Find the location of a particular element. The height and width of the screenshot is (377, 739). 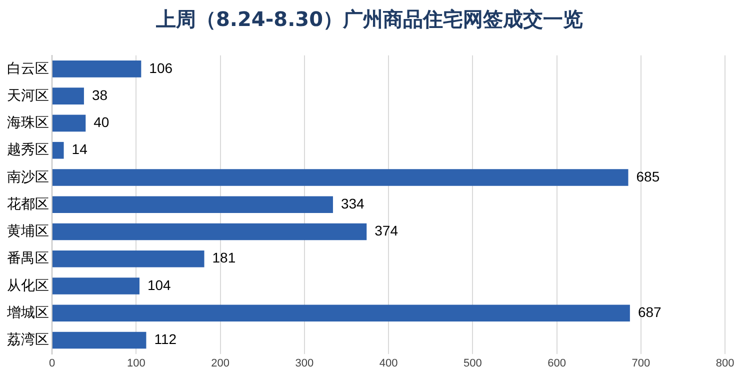

data-label: 181 is located at coordinates (224, 258).